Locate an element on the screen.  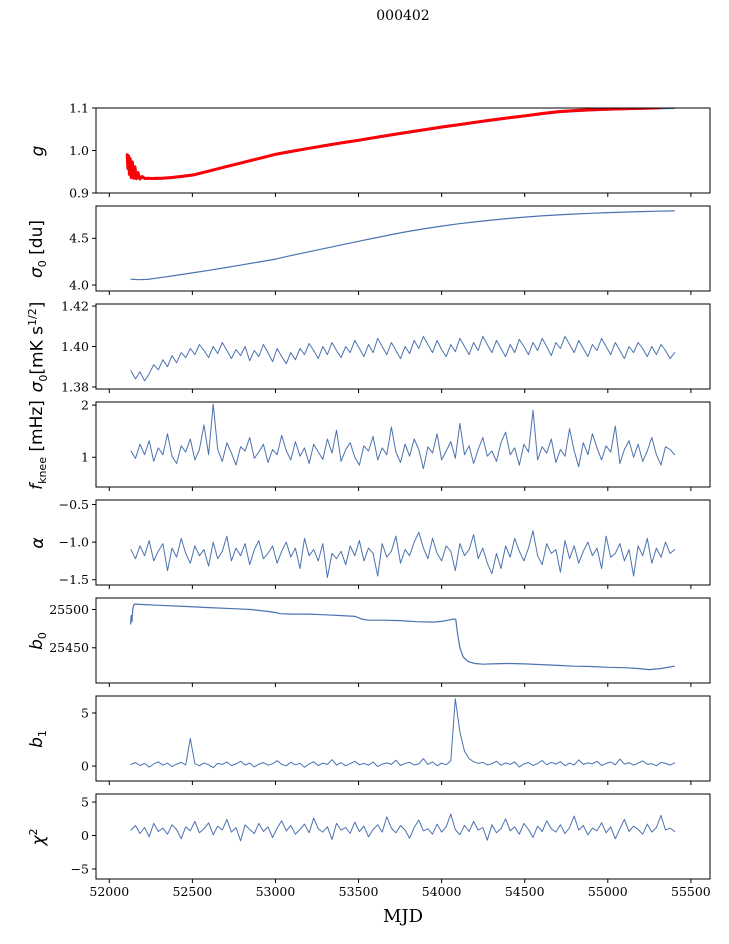
series-alpha-blue is located at coordinates (403, 554).